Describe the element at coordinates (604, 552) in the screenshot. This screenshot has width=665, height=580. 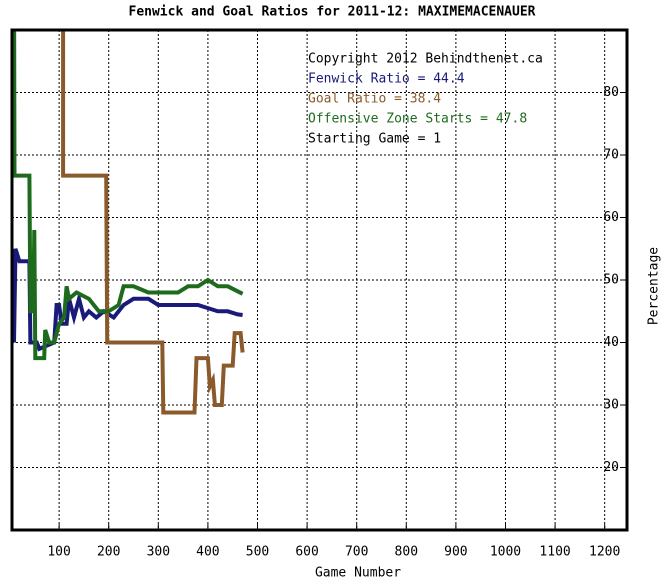
I see `x-tick-label: 1200` at that location.